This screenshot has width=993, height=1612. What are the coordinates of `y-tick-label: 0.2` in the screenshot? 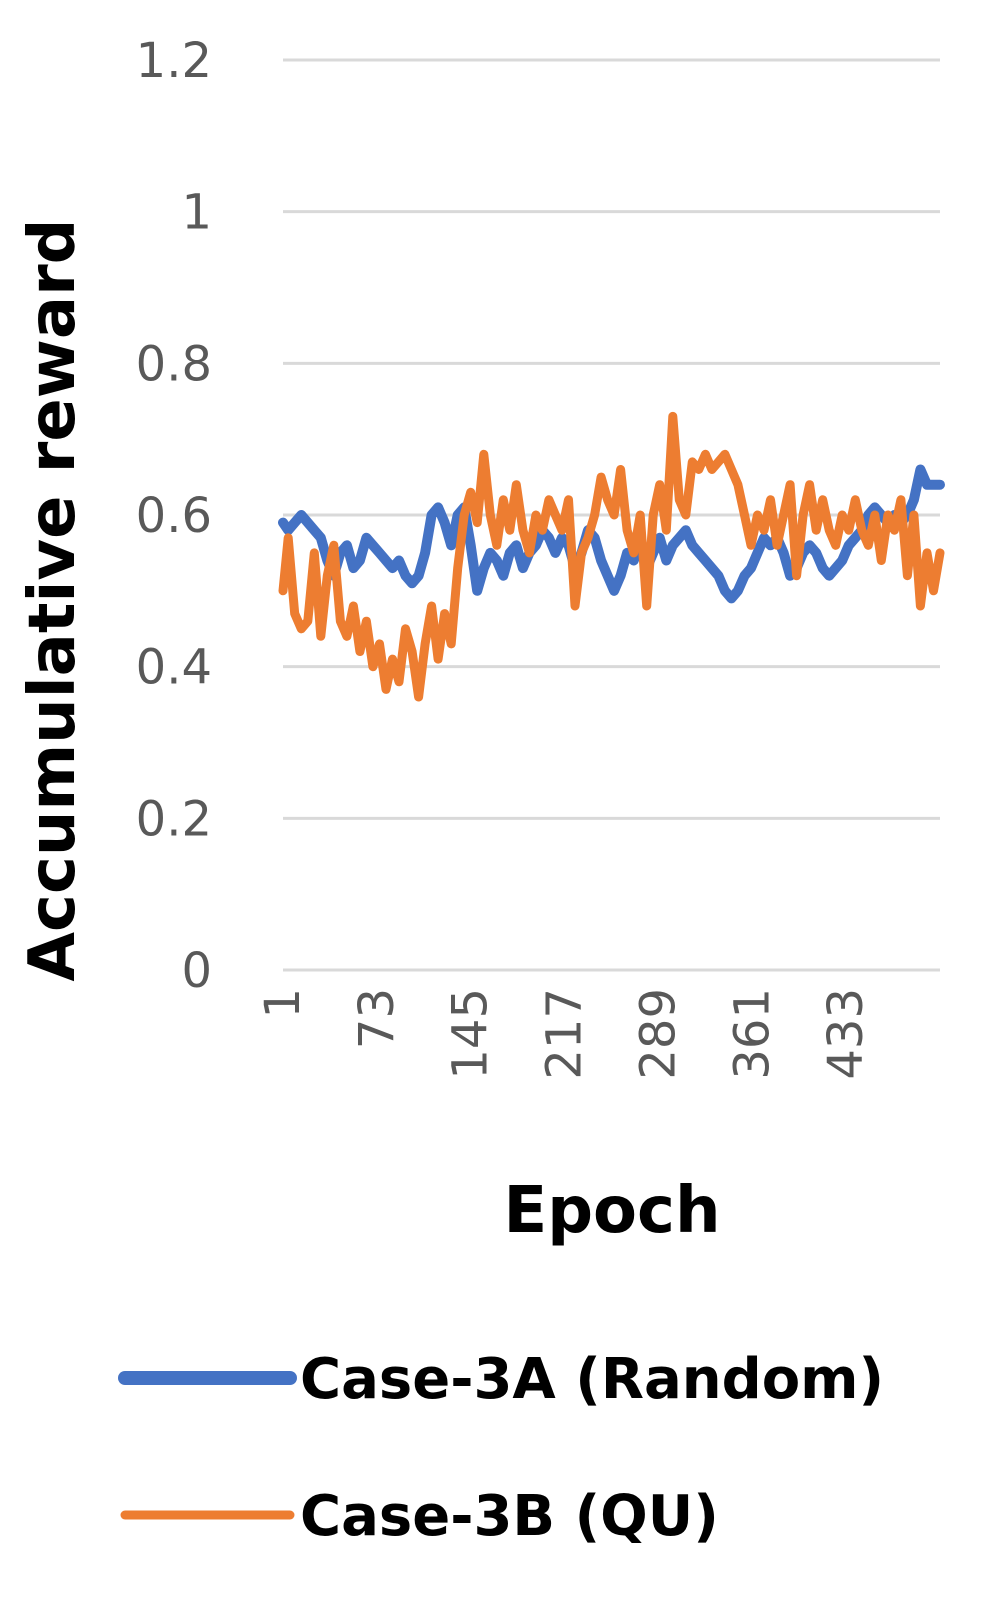 It's located at (174, 819).